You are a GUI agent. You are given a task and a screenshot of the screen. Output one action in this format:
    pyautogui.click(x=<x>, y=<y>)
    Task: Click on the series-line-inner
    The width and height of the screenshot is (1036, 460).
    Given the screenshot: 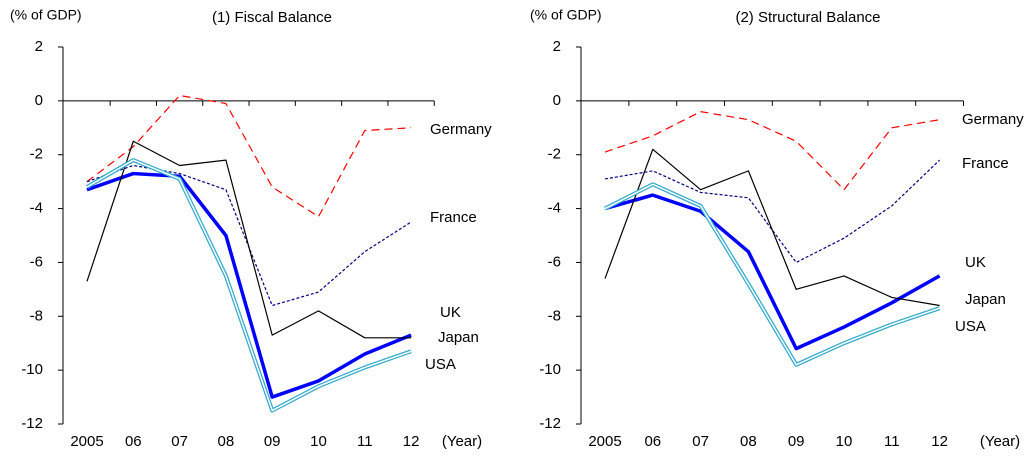 What is the action you would take?
    pyautogui.click(x=772, y=274)
    